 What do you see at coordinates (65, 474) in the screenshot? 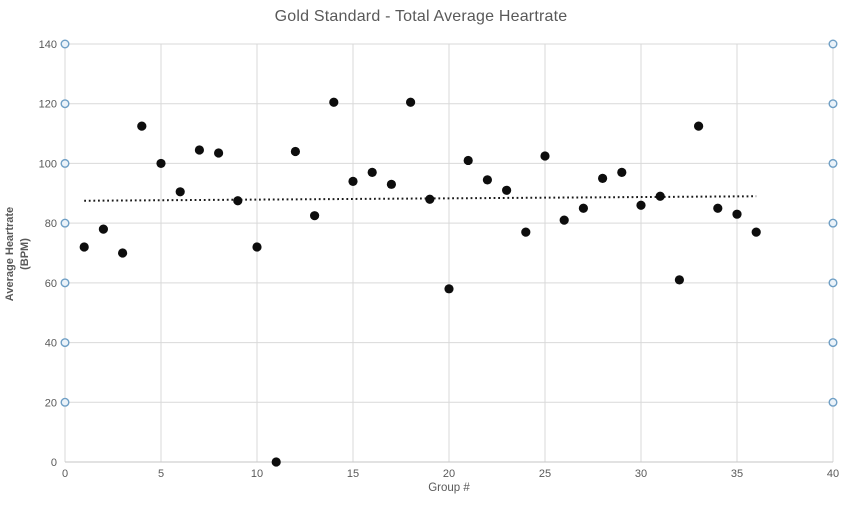
I see `x-tick-label: 0` at bounding box center [65, 474].